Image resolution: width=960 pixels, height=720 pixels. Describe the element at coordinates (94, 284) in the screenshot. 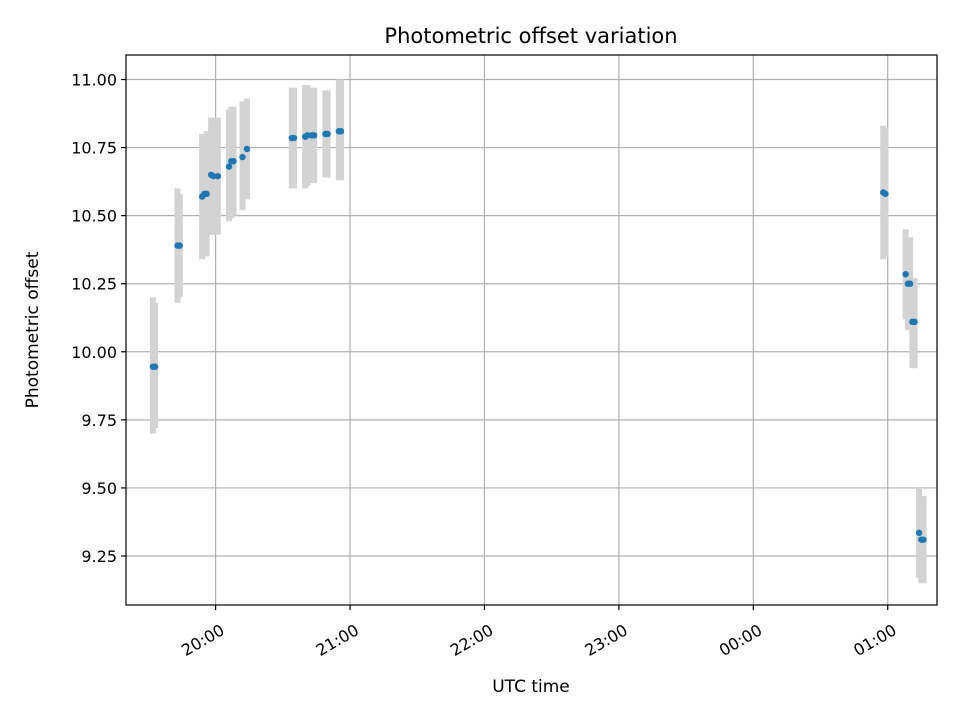

I see `y-tick-label: 10.25` at that location.